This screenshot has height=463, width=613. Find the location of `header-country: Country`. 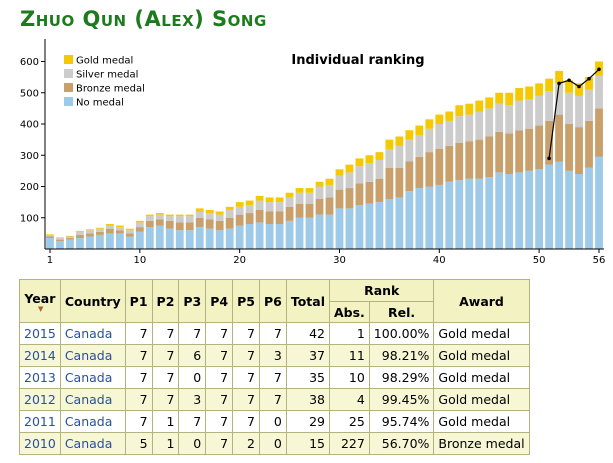

header-country: Country is located at coordinates (92, 301).